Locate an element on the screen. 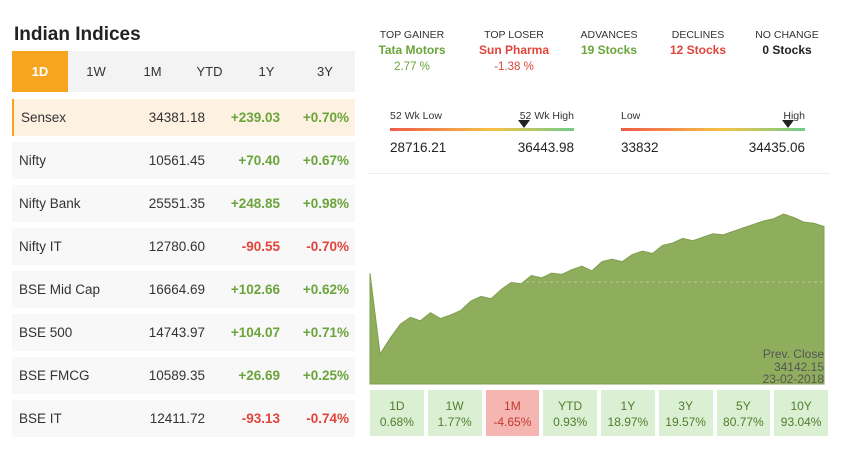 The width and height of the screenshot is (845, 452). index-change: -93.13 is located at coordinates (260, 418).